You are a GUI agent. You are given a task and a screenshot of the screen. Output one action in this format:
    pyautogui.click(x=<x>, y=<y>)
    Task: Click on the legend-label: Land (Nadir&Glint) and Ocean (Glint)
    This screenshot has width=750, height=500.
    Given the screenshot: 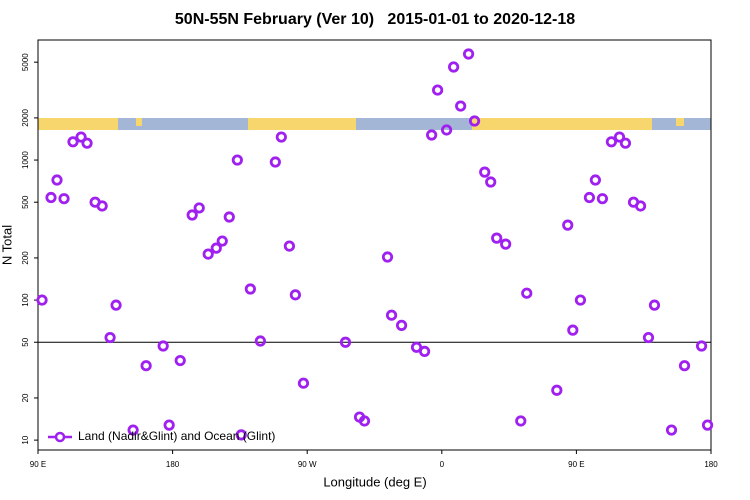 What is the action you would take?
    pyautogui.click(x=176, y=436)
    